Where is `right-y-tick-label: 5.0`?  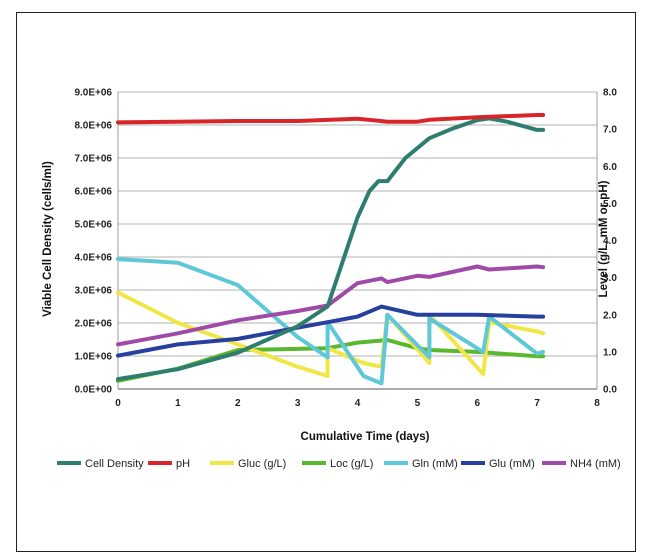 right-y-tick-label: 5.0 is located at coordinates (610, 204).